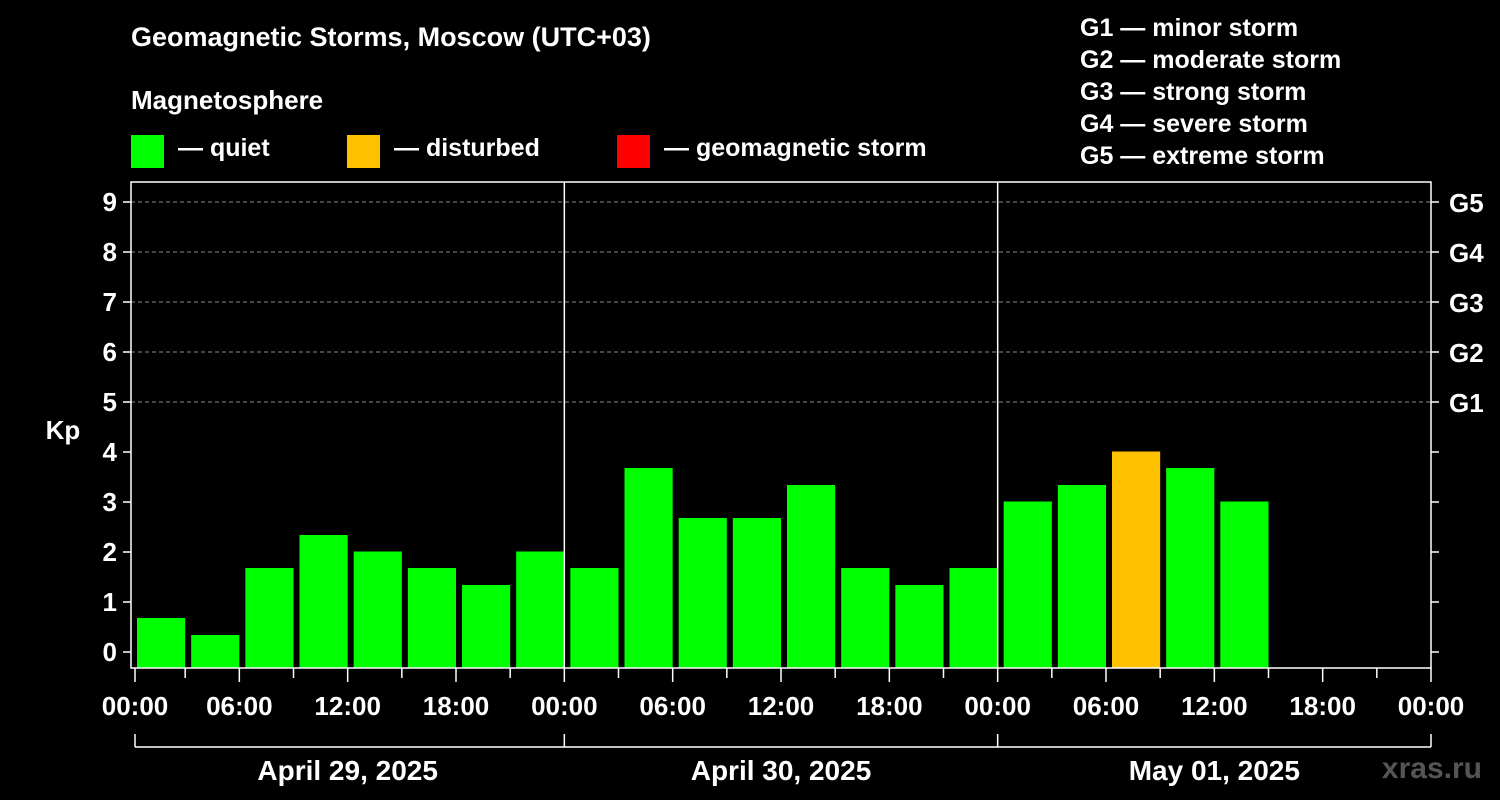 Image resolution: width=1500 pixels, height=800 pixels. I want to click on g-level-label: G5, so click(1466, 203).